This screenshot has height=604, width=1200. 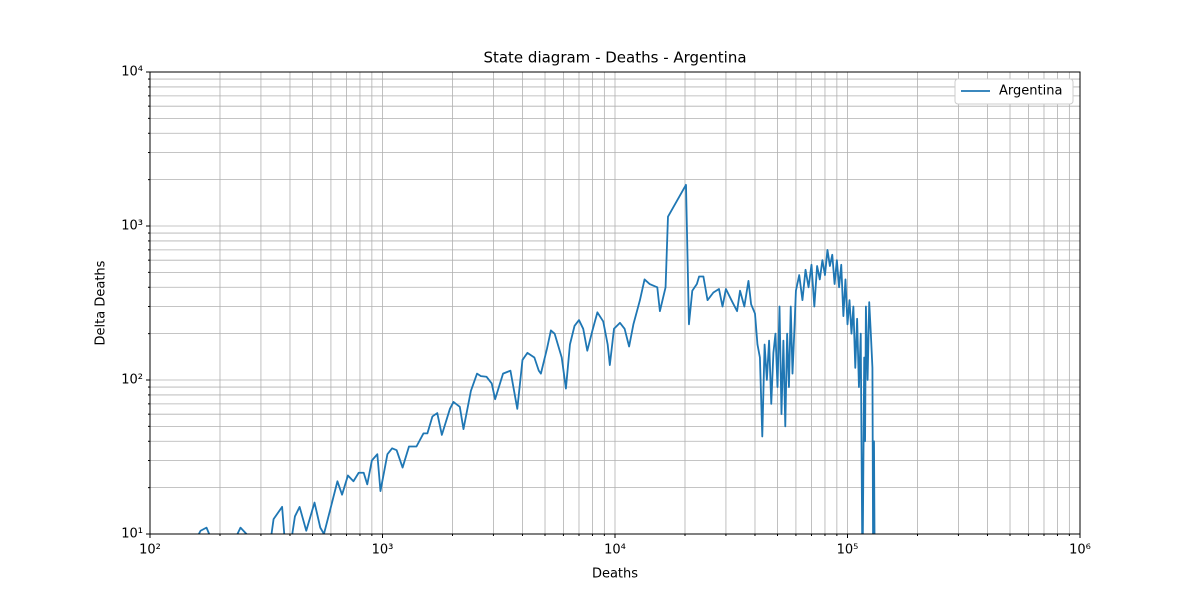 What do you see at coordinates (132, 226) in the screenshot?
I see `y-tick-label: 10³` at bounding box center [132, 226].